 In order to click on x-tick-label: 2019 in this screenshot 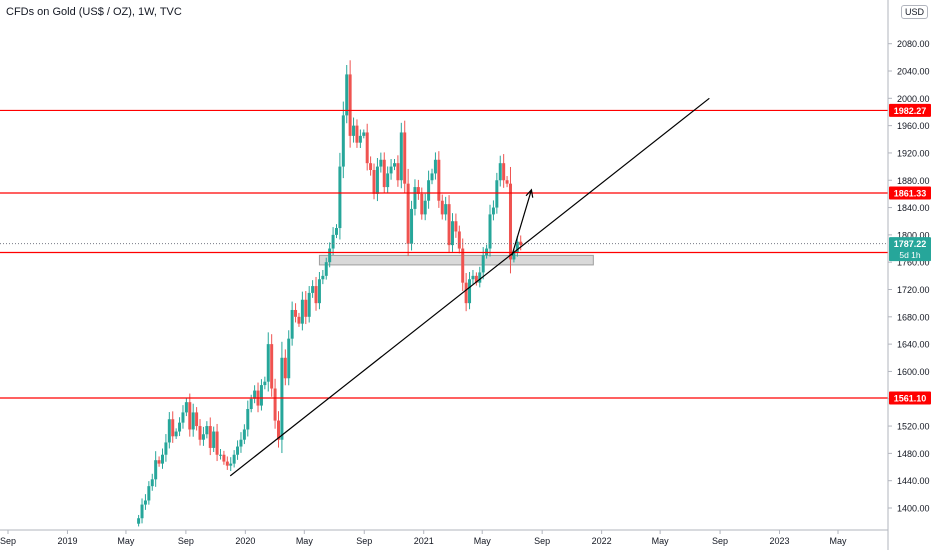, I will do `click(67, 541)`.